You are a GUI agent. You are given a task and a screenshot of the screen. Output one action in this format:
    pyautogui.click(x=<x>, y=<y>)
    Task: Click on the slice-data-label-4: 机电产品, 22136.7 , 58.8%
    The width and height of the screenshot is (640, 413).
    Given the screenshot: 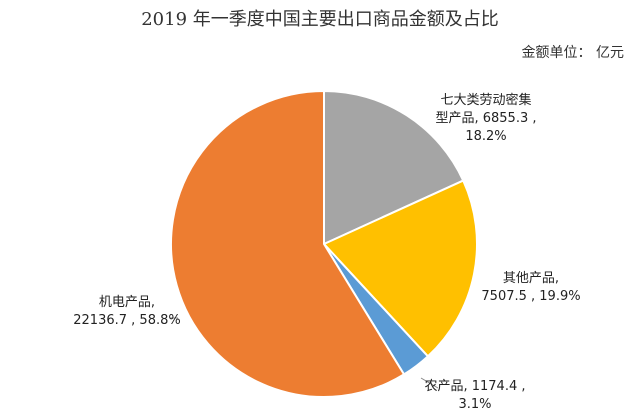 What is the action you would take?
    pyautogui.click(x=126, y=311)
    